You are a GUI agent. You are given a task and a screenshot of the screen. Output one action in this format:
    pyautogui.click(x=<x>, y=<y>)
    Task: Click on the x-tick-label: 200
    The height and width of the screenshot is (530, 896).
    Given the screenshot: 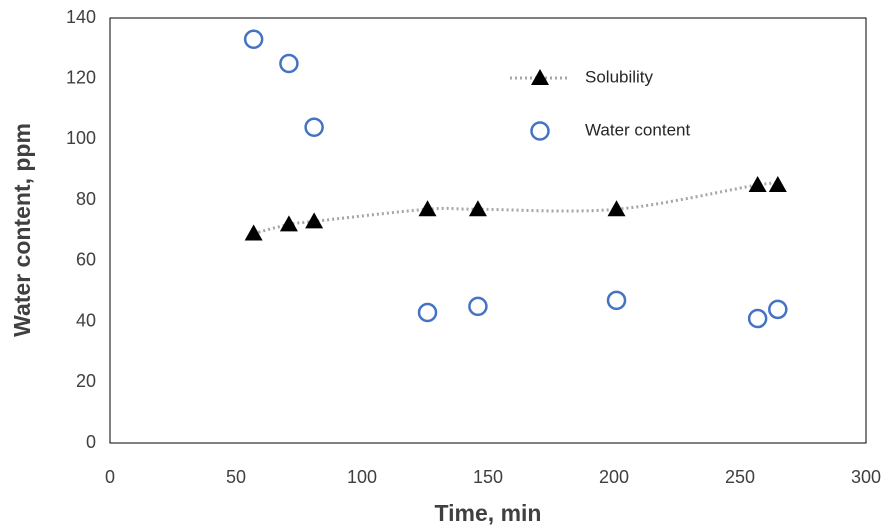 What is the action you would take?
    pyautogui.click(x=614, y=477)
    